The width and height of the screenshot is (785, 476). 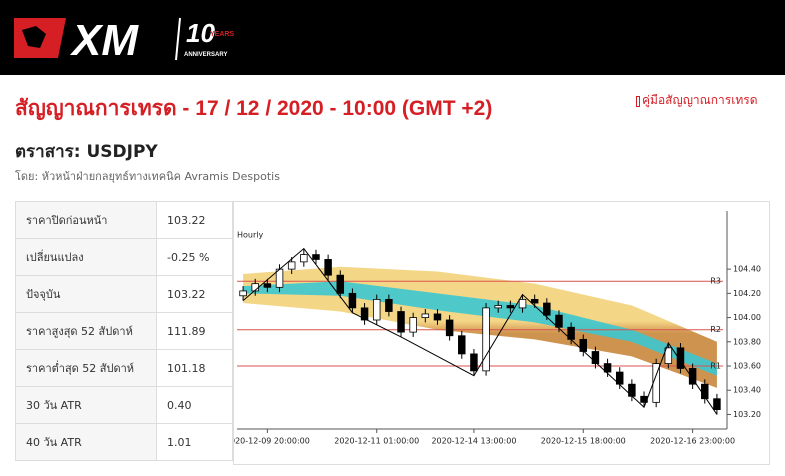 What do you see at coordinates (715, 366) in the screenshot?
I see `level-label: R1` at bounding box center [715, 366].